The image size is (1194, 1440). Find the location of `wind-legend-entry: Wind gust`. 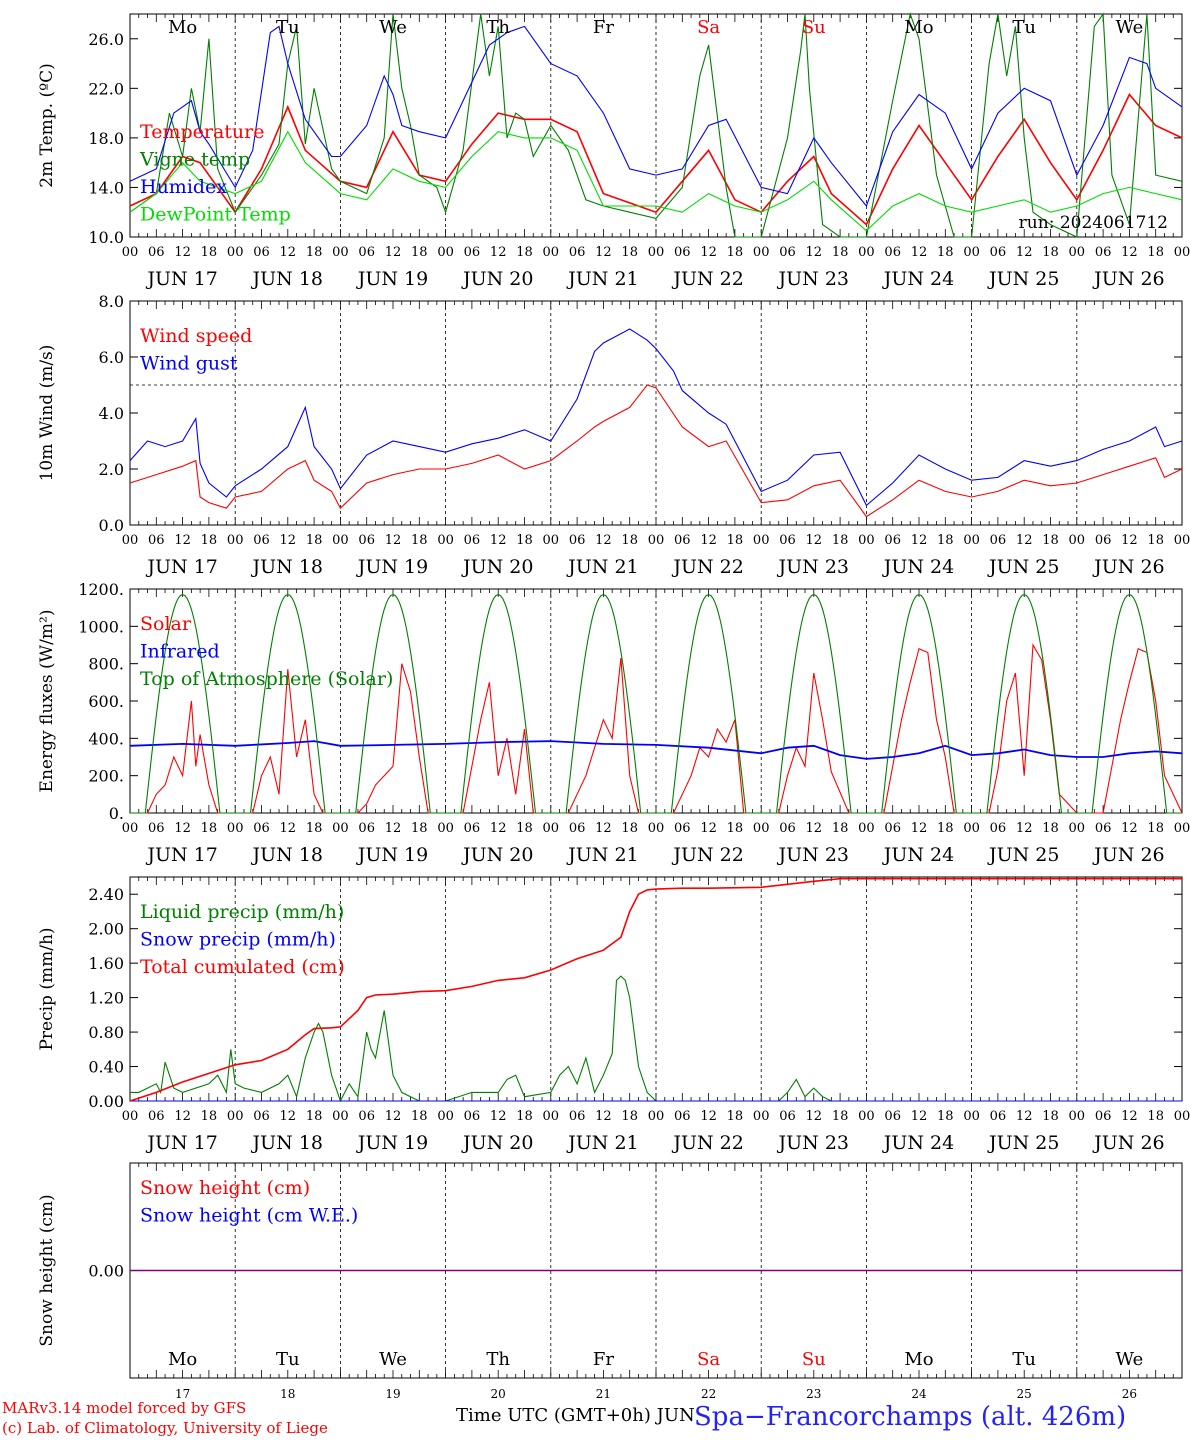

wind-legend-entry: Wind gust is located at coordinates (189, 364).